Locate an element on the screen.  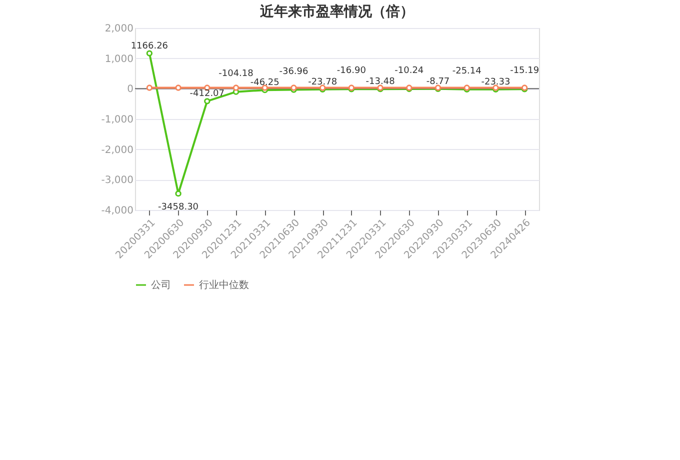
y-tick-label: -1,000 is located at coordinates (117, 120).